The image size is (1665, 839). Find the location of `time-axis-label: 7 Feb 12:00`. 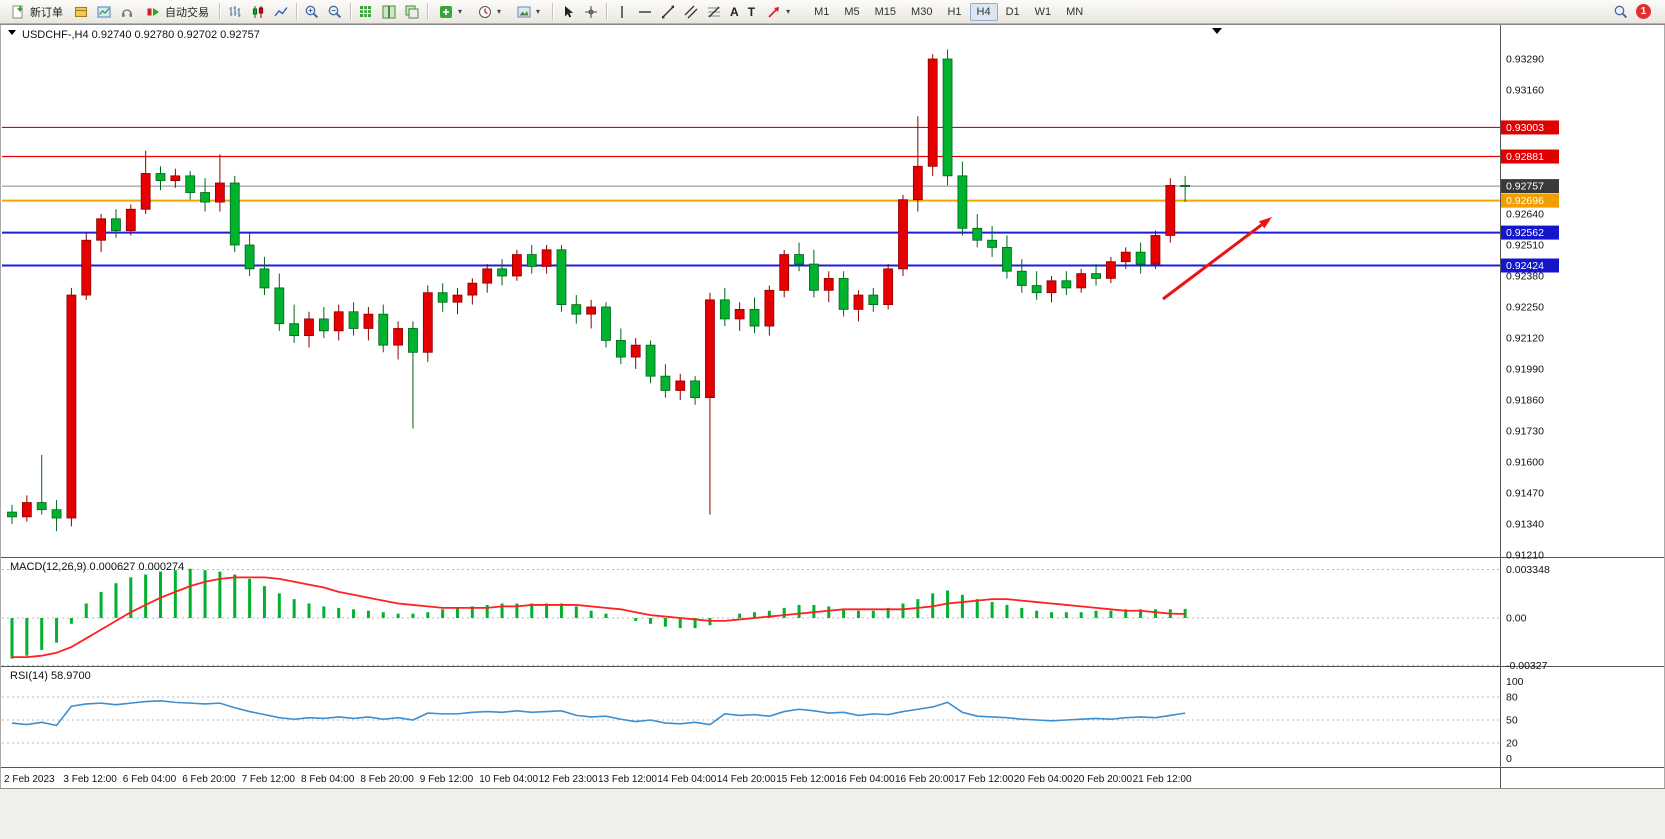

time-axis-label: 7 Feb 12:00 is located at coordinates (269, 779).